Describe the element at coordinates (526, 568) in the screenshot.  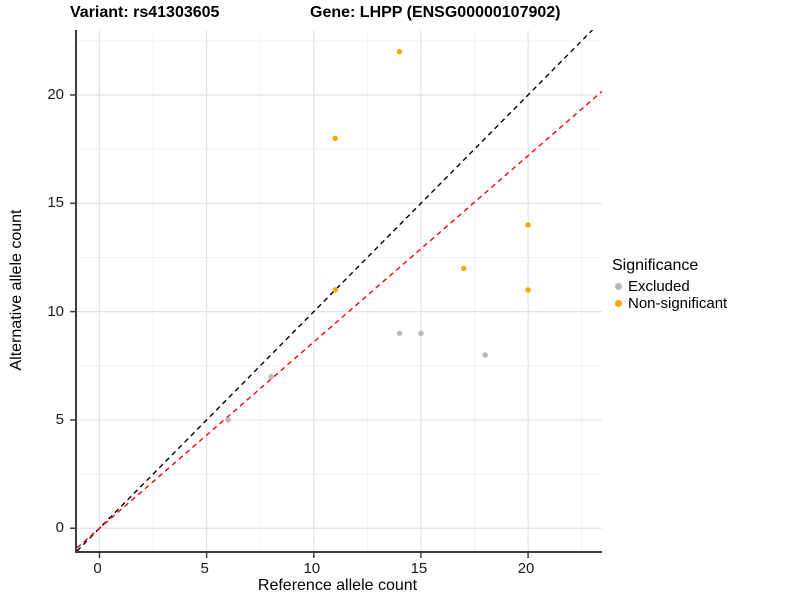
I see `x-tick-label: 20` at that location.